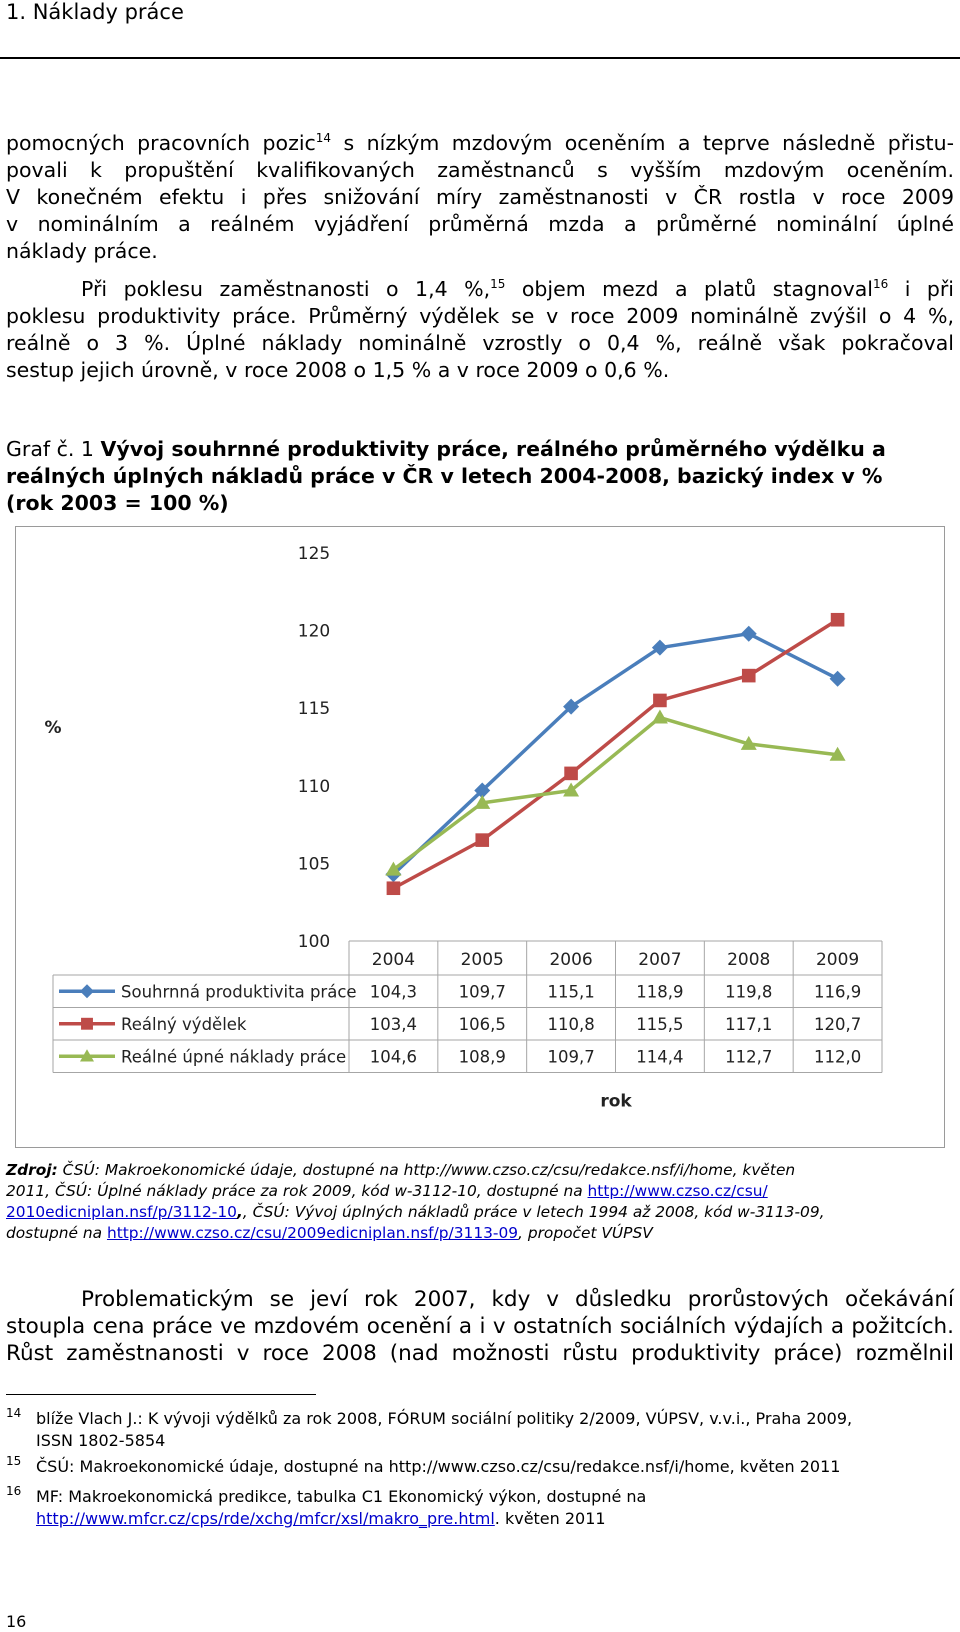 This screenshot has width=960, height=1632. What do you see at coordinates (314, 942) in the screenshot?
I see `y-tick-label: 100` at bounding box center [314, 942].